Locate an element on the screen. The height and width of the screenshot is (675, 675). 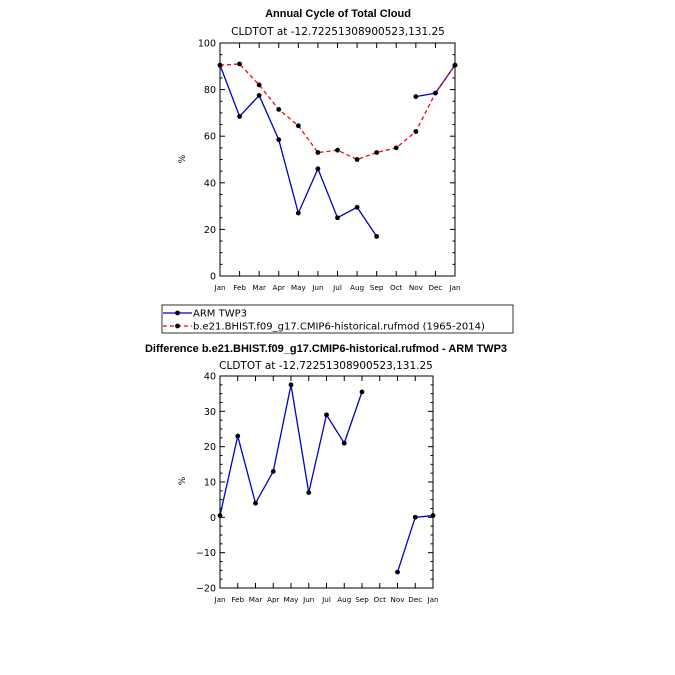
chart1-xtick-label: Mar is located at coordinates (259, 287).